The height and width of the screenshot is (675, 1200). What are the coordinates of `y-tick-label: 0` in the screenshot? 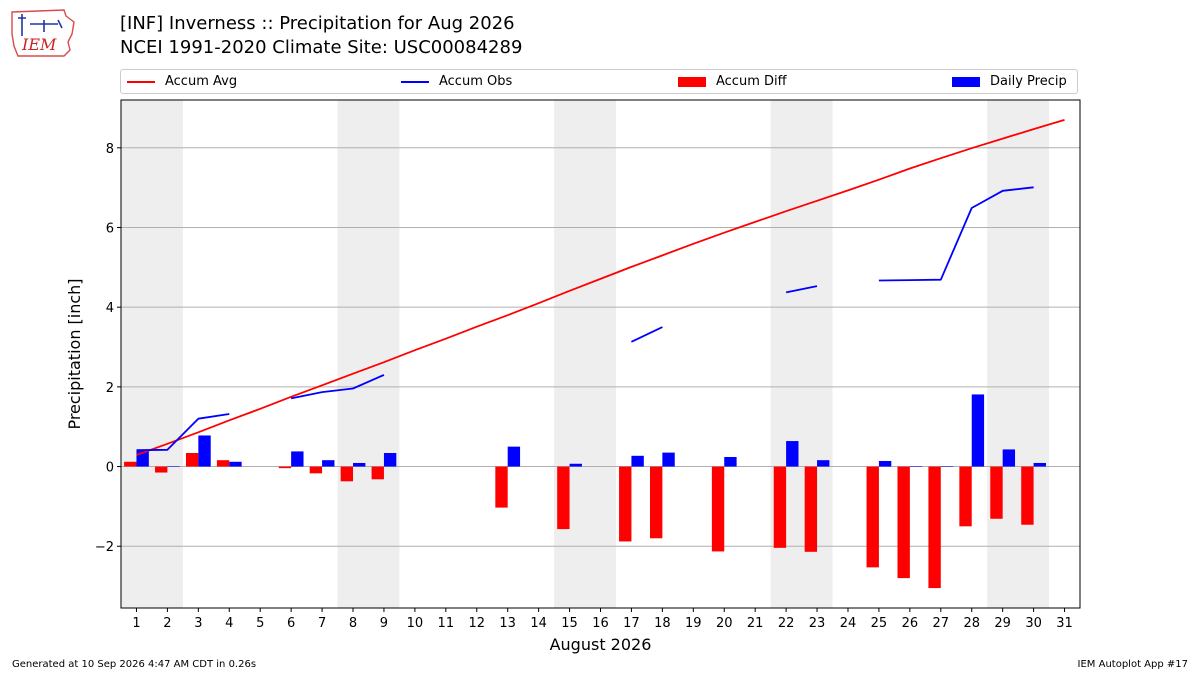 It's located at (110, 468).